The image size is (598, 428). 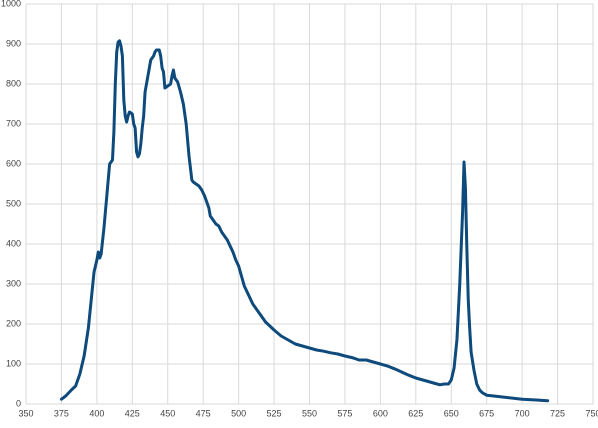 I want to click on y-tick-label: 1000, so click(x=11, y=4).